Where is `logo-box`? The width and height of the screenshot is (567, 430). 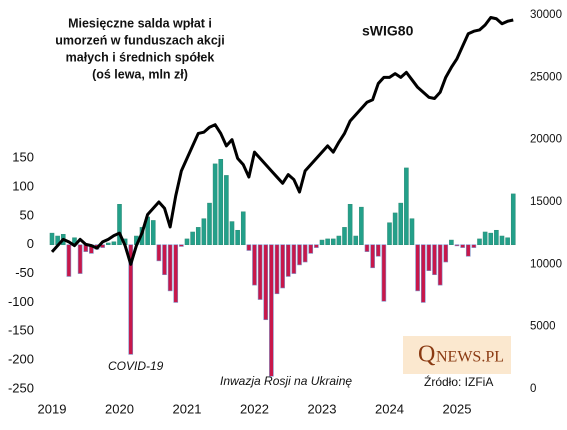
logo-box is located at coordinates (457, 355).